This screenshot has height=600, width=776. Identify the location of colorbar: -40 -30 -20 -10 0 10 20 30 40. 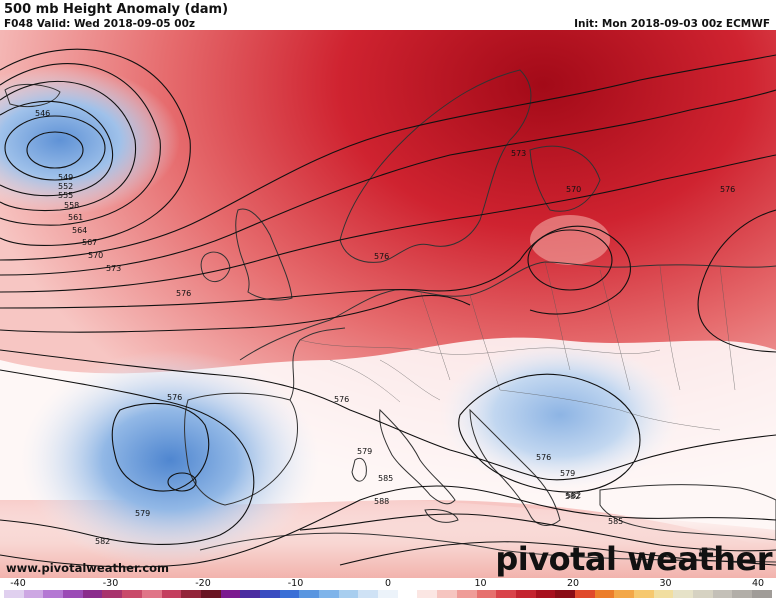
(388, 589).